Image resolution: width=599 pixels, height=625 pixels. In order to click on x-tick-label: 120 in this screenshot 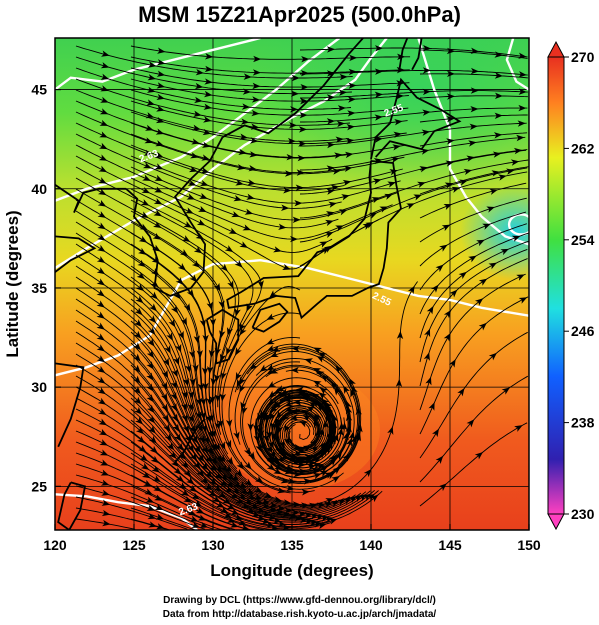, I will do `click(55, 545)`.